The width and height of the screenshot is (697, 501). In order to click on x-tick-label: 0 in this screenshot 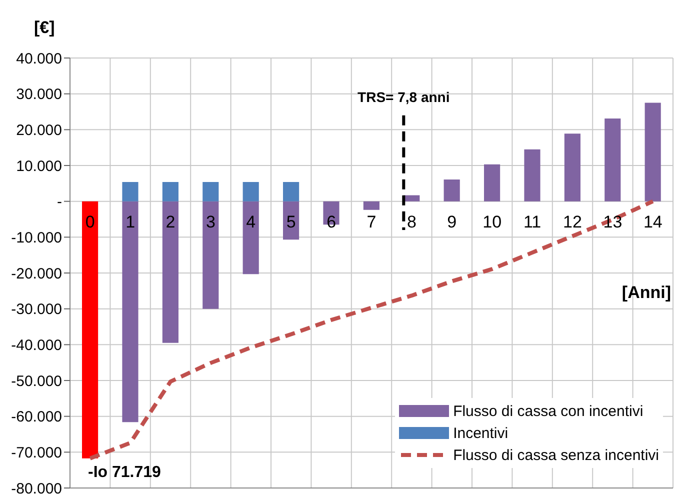, I will do `click(90, 222)`.